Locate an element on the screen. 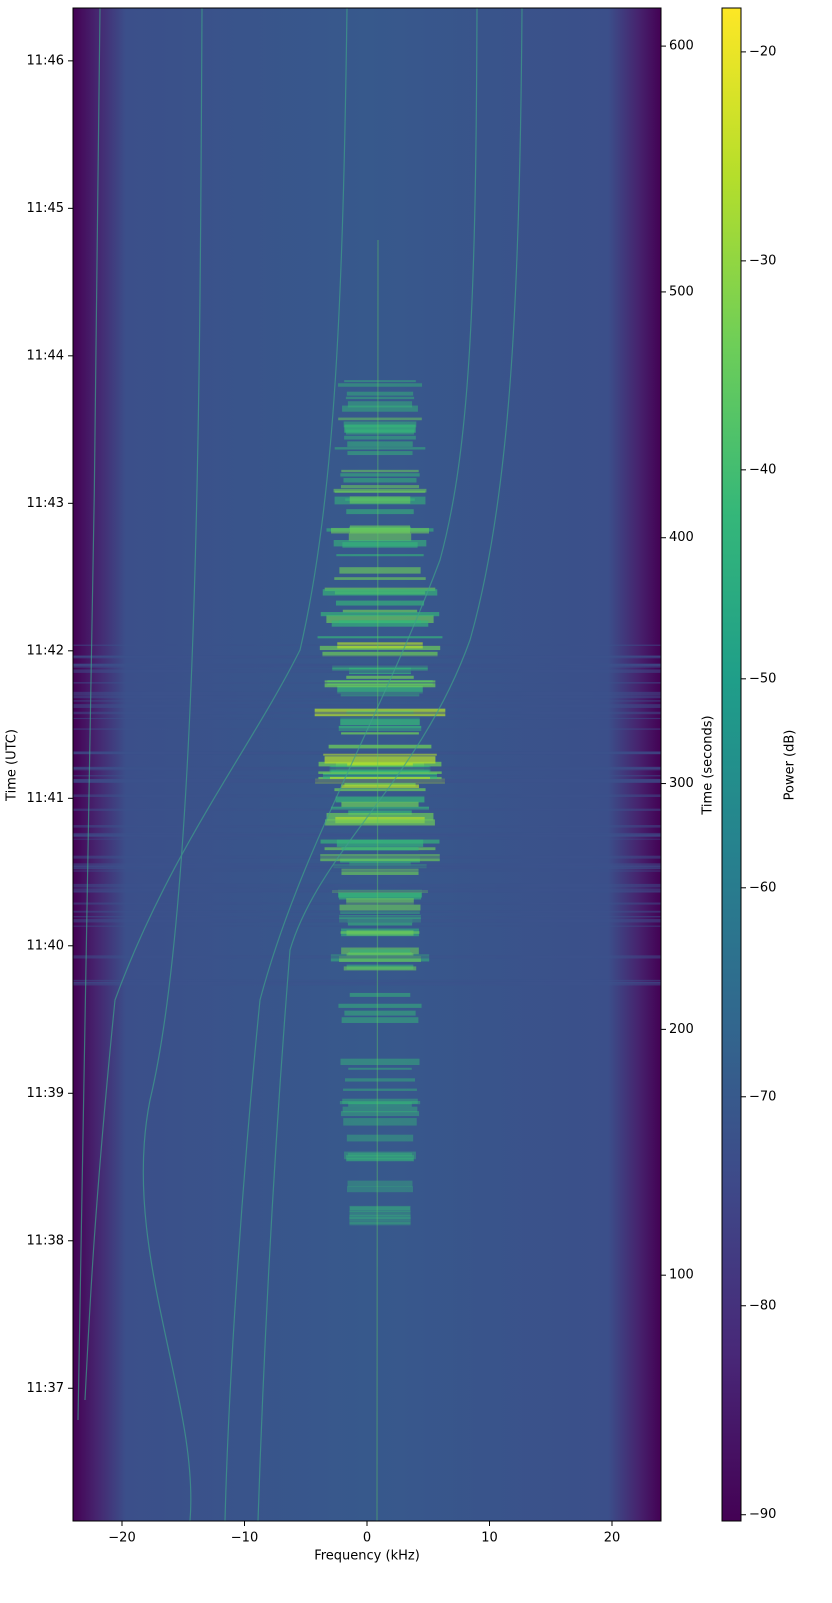 This screenshot has width=832, height=1603. colorbar-tick-label: −70 is located at coordinates (762, 1096).